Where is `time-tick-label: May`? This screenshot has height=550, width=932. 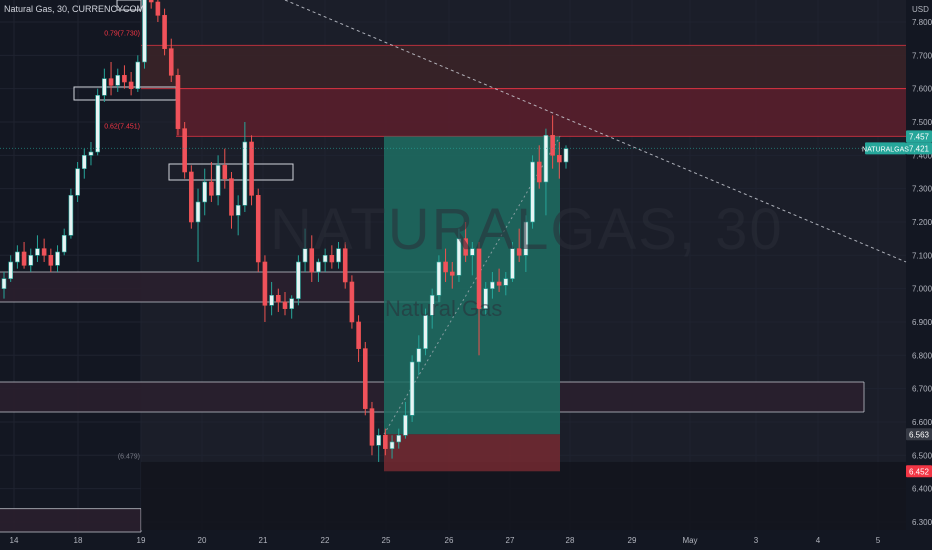
time-tick-label: May is located at coordinates (689, 540).